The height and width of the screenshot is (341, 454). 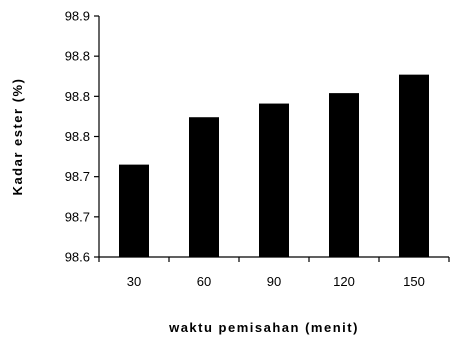 I want to click on x-axis-ticks: 30 60 90 120 150, so click(x=274, y=273).